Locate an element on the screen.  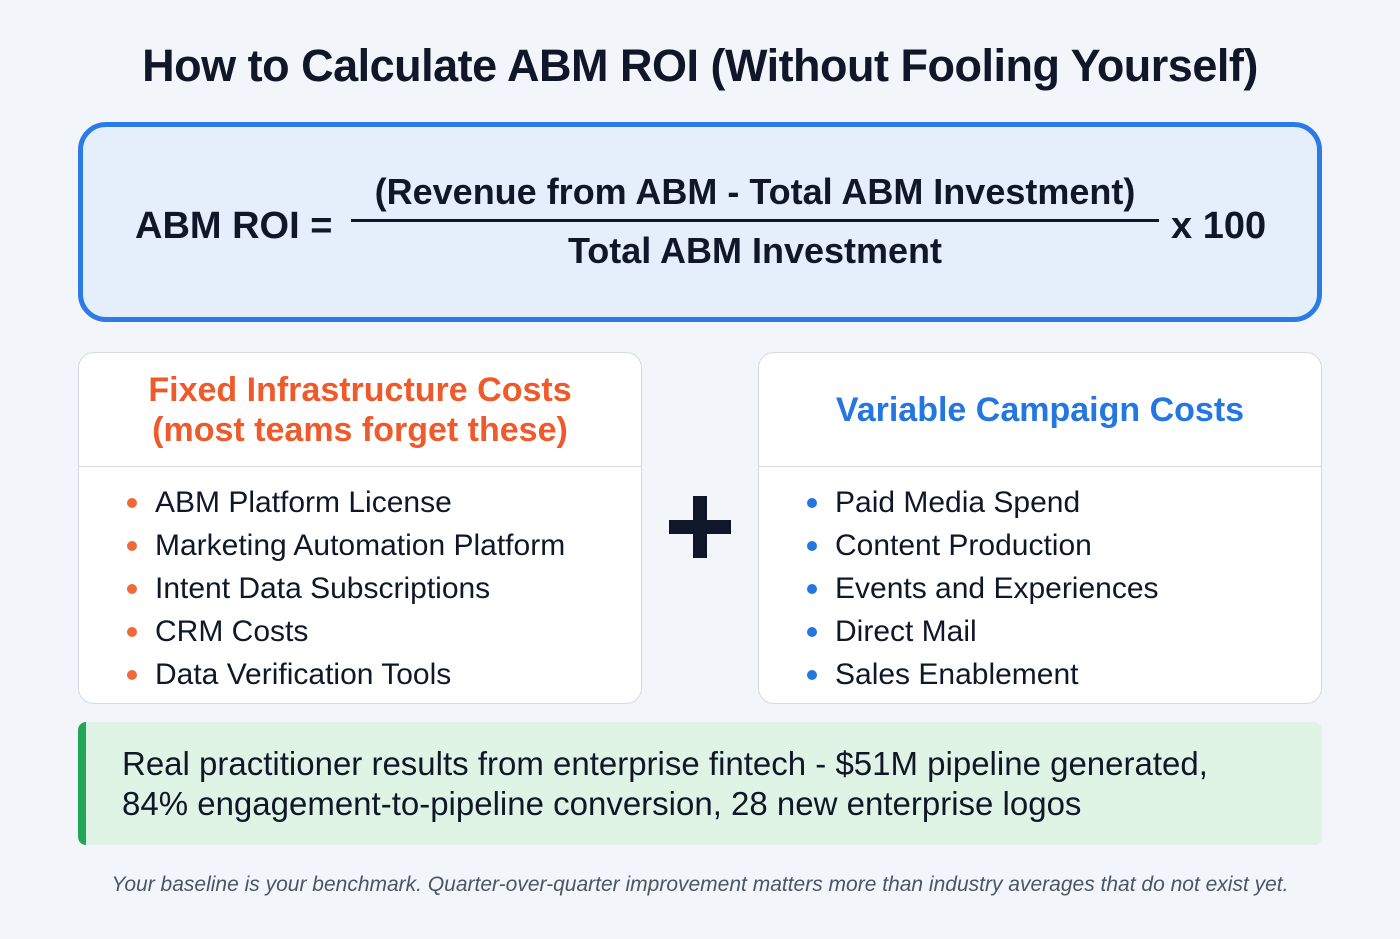
list-item-label: Content Production is located at coordinates (963, 545).